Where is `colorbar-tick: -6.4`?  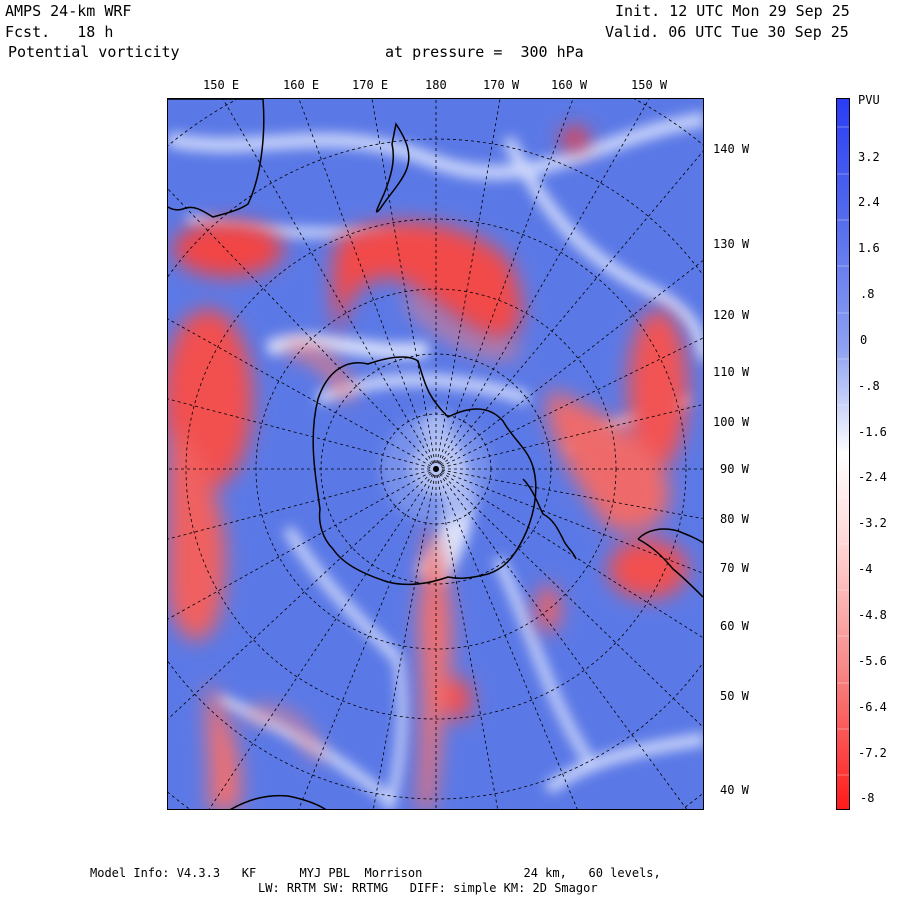 colorbar-tick: -6.4 is located at coordinates (872, 707).